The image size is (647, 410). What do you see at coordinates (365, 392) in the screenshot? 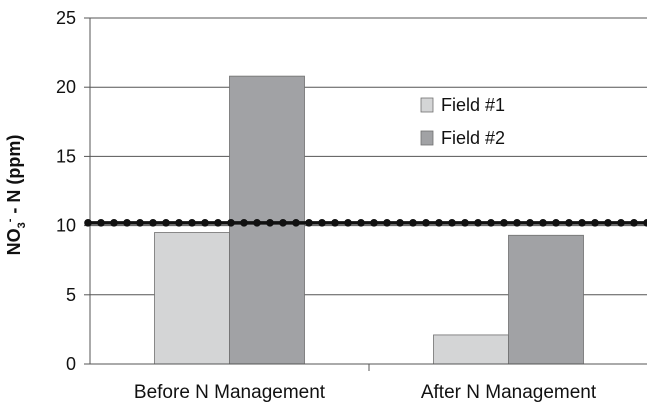
I see `x-axis-labels: Before N Management After N Management` at bounding box center [365, 392].